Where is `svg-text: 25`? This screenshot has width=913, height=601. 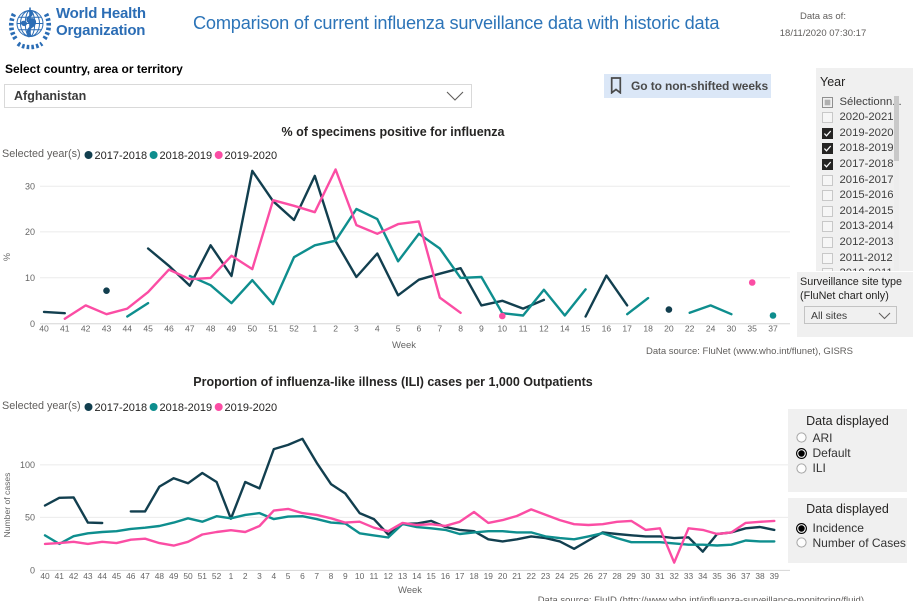
svg-text: 25 is located at coordinates (574, 576).